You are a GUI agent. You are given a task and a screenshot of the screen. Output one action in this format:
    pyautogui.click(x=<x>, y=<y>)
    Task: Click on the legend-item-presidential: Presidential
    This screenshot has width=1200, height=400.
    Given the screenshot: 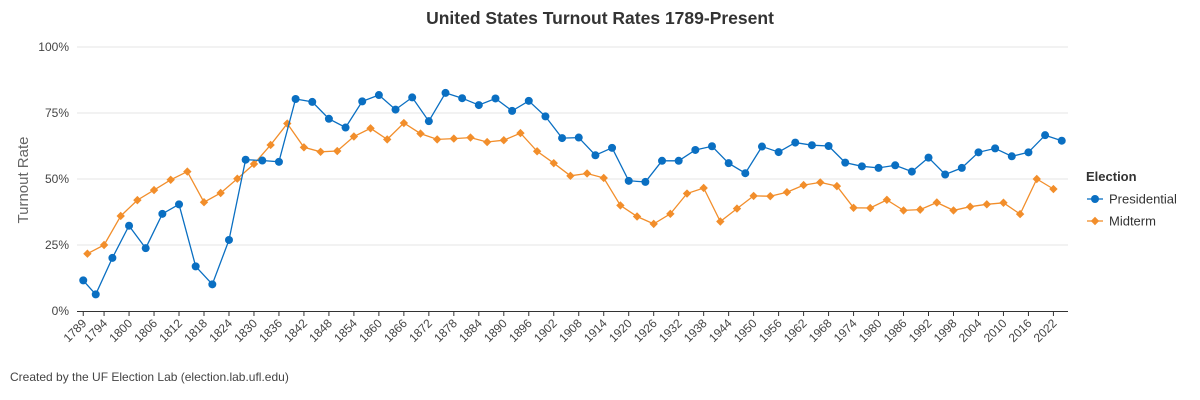 What is the action you would take?
    pyautogui.click(x=1132, y=199)
    